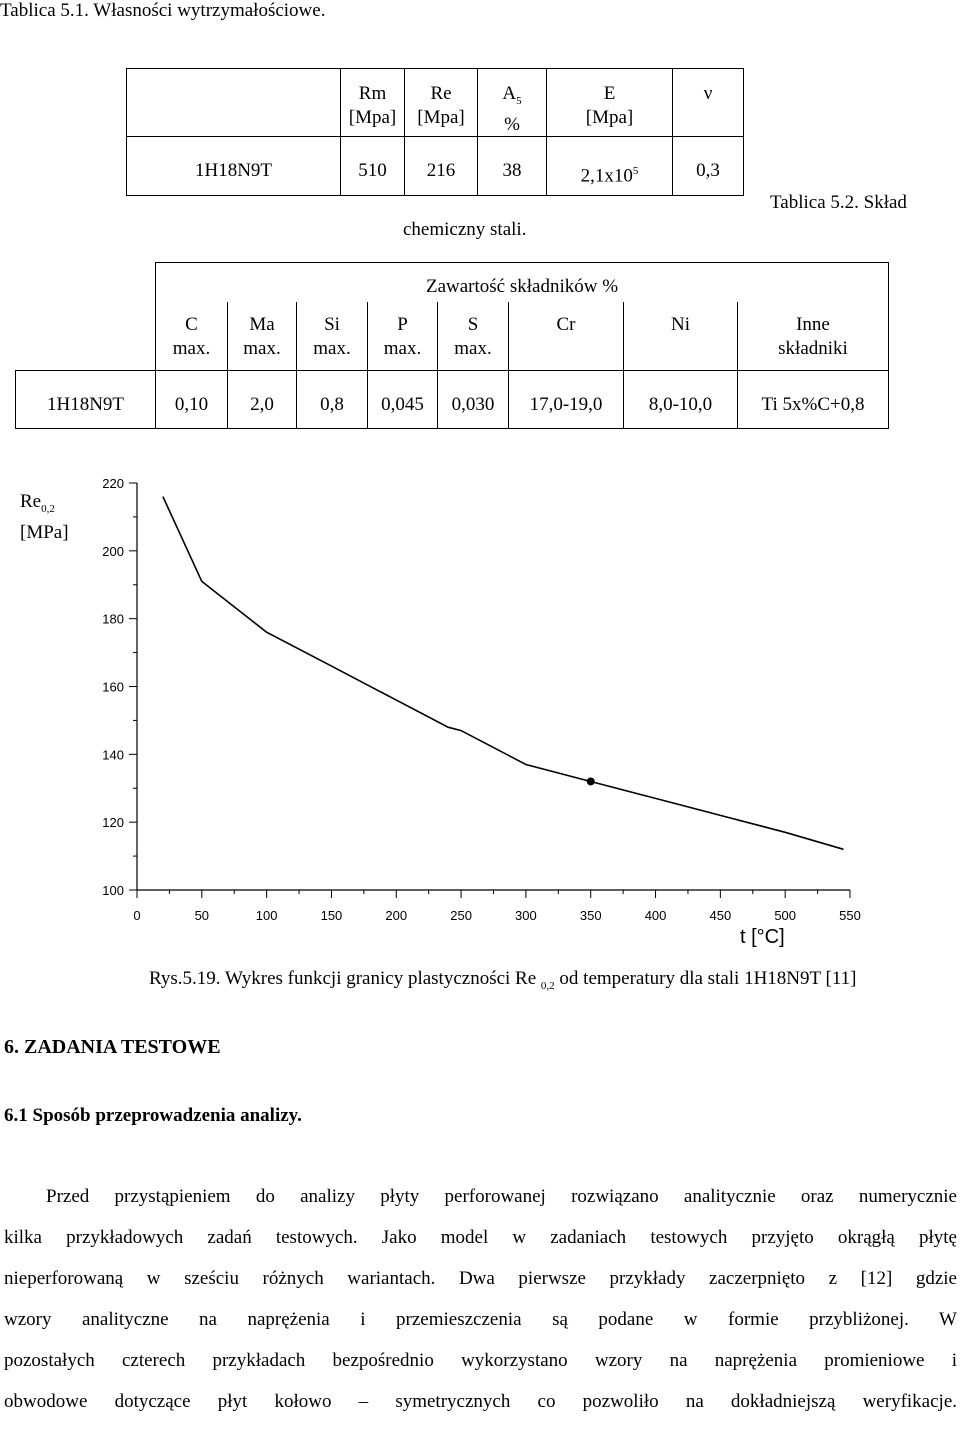  What do you see at coordinates (441, 93) in the screenshot?
I see `header-top: Re` at bounding box center [441, 93].